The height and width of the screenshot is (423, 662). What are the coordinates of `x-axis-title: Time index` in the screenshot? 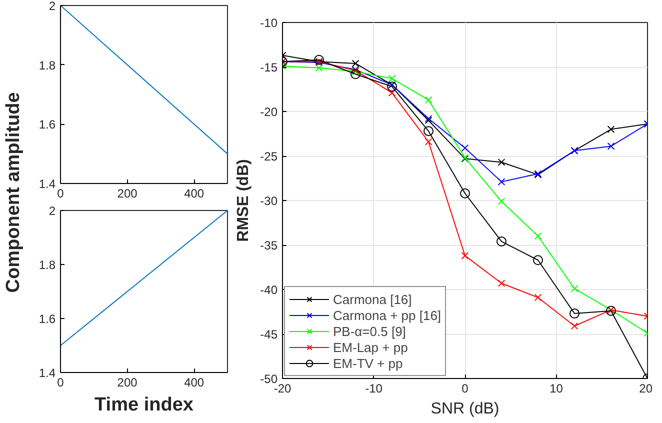 It's located at (144, 405).